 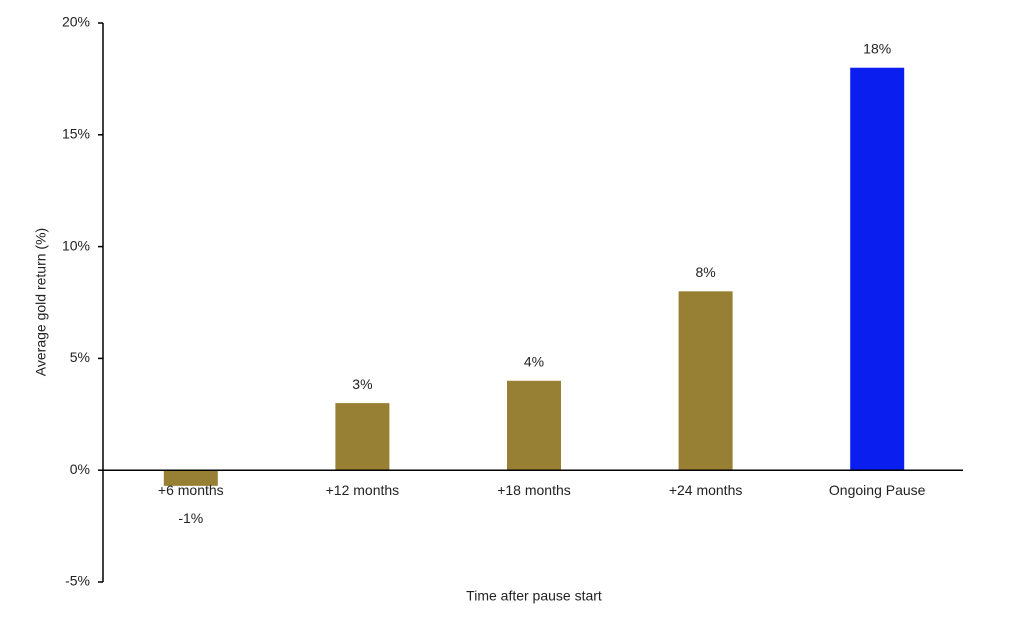 What do you see at coordinates (191, 490) in the screenshot?
I see `x-tick-label: +6 months` at bounding box center [191, 490].